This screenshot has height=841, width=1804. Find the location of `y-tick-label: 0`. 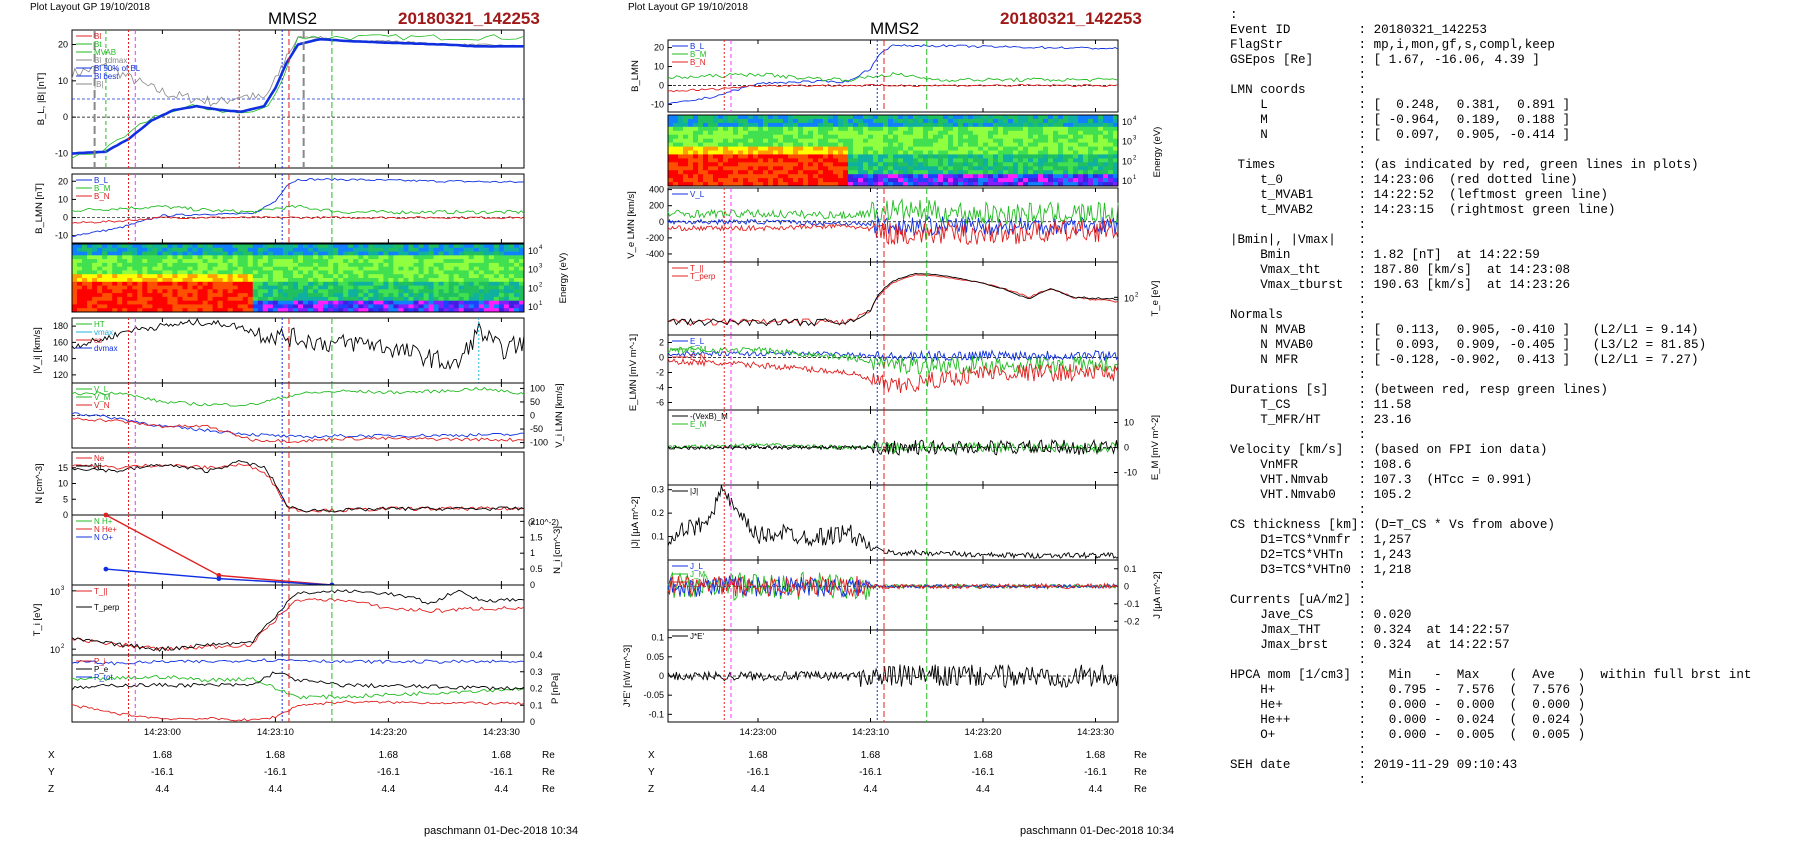

y-tick-label: 0 is located at coordinates (65, 218).